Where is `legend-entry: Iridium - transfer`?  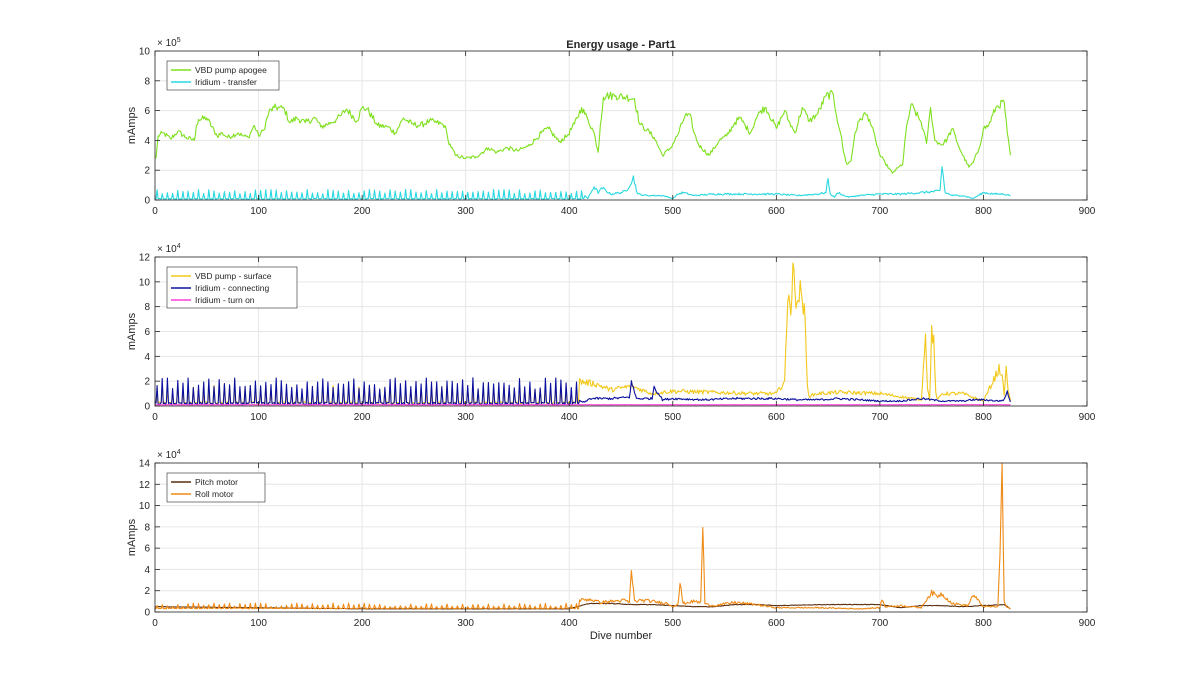 legend-entry: Iridium - transfer is located at coordinates (226, 82).